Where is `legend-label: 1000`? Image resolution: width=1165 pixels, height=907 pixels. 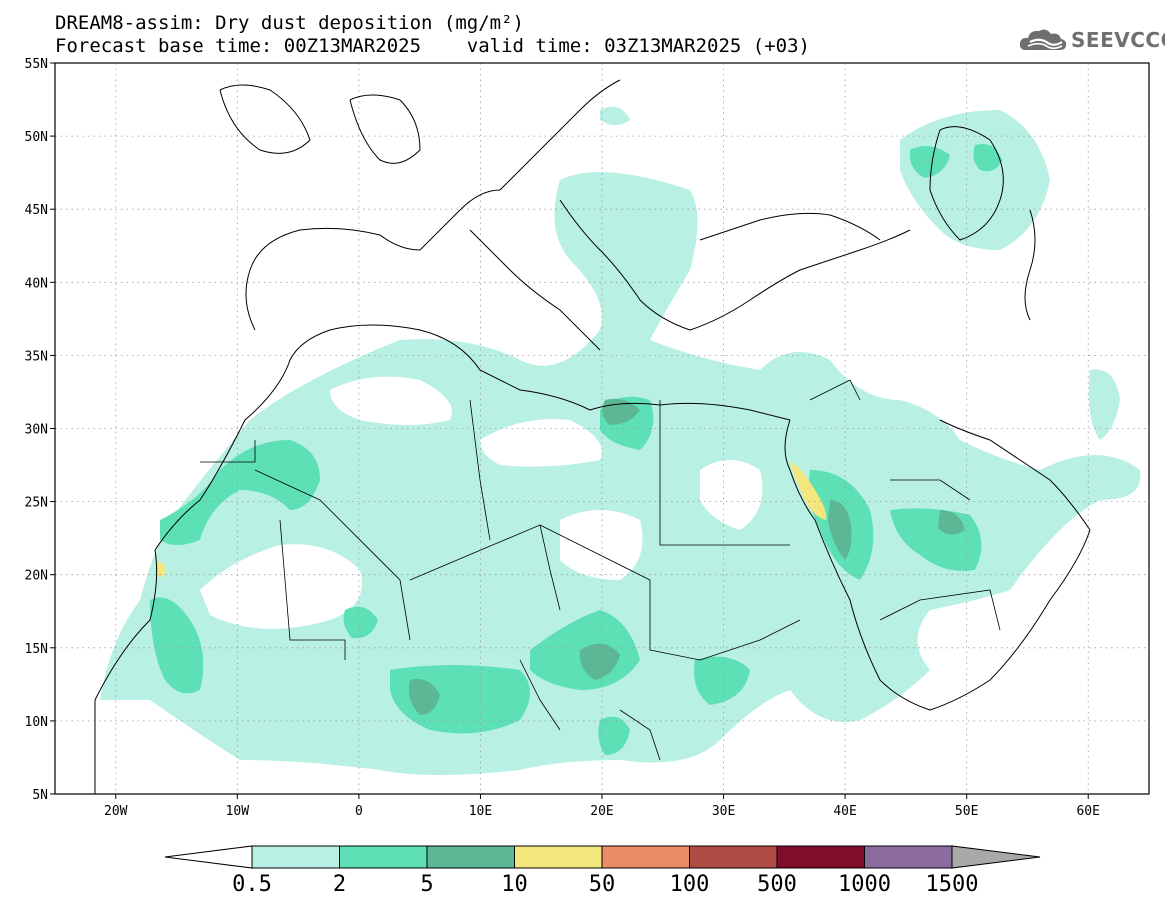
legend-label: 1000 is located at coordinates (864, 884).